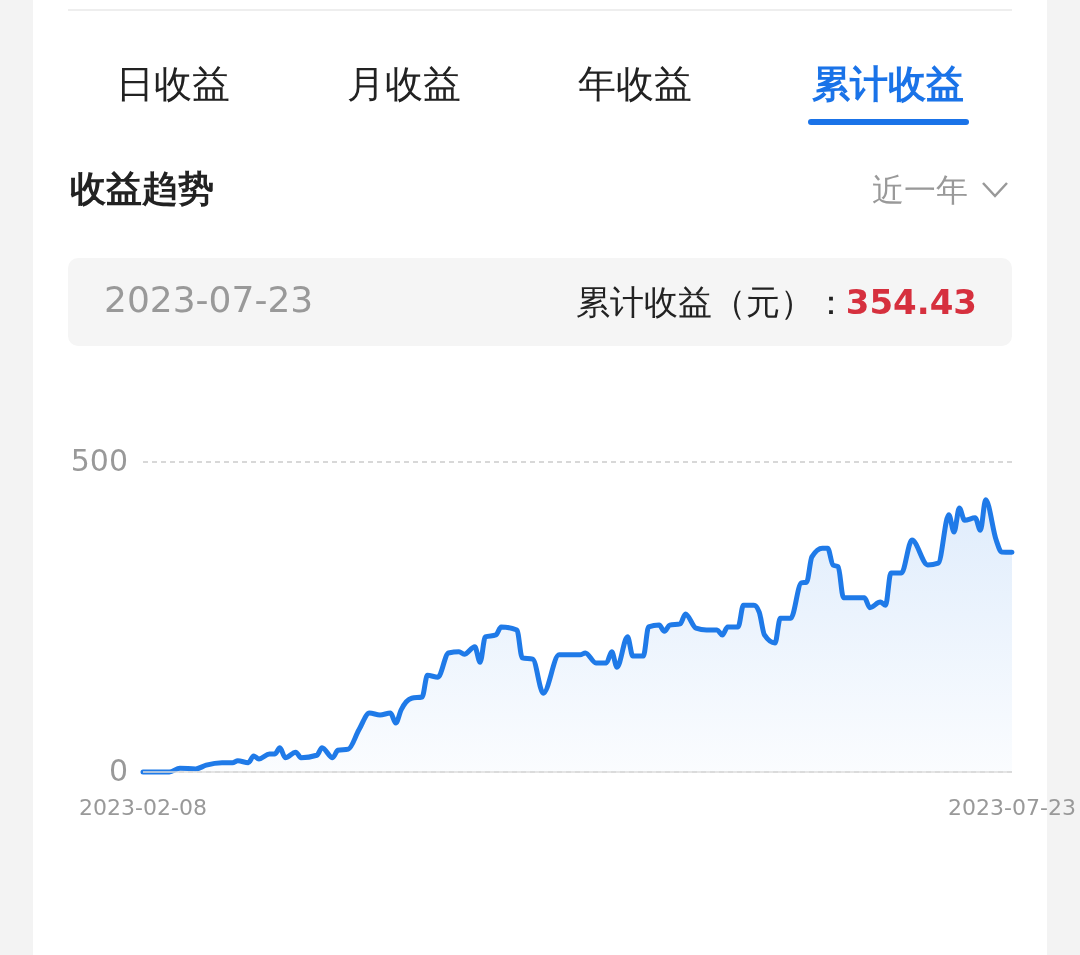 The width and height of the screenshot is (1080, 955). What do you see at coordinates (173, 83) in the screenshot?
I see `text: 日收益` at bounding box center [173, 83].